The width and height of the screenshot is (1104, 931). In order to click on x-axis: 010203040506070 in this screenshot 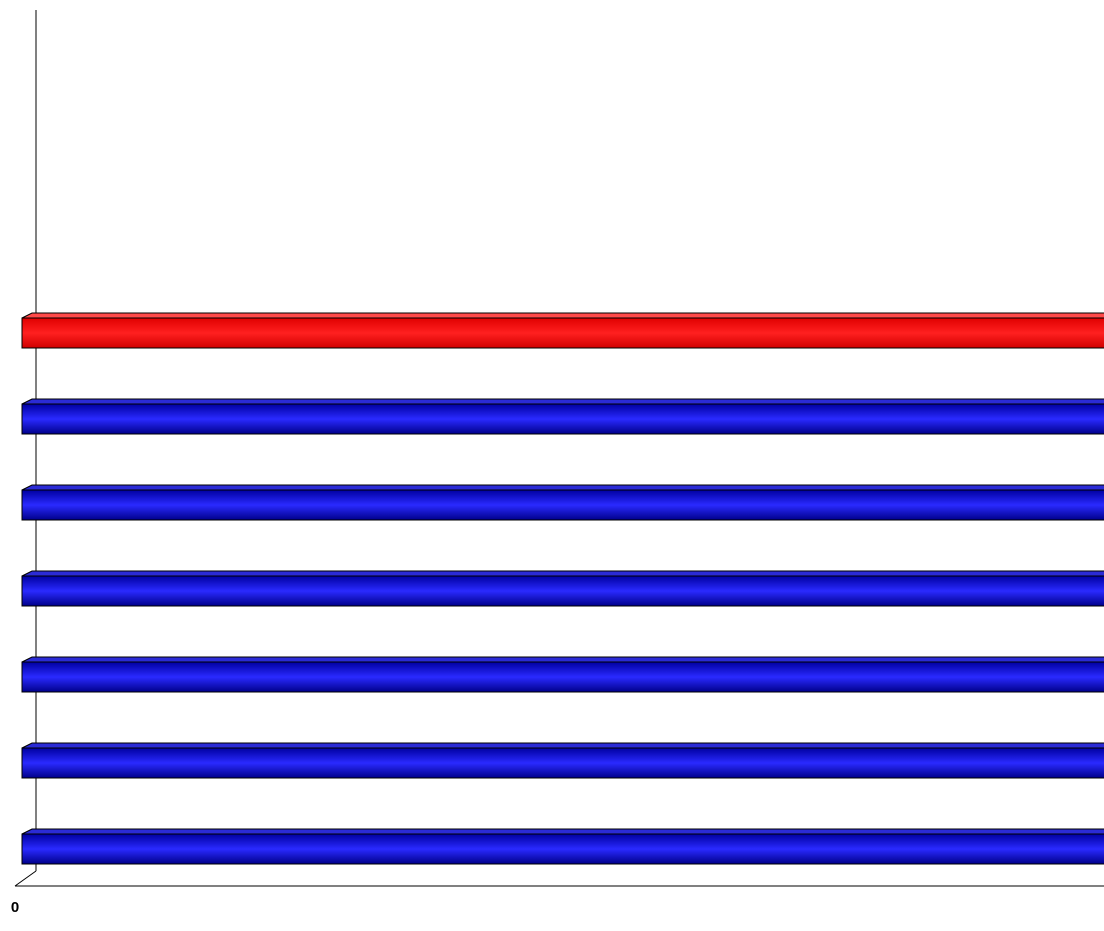, I will do `click(557, 893)`.